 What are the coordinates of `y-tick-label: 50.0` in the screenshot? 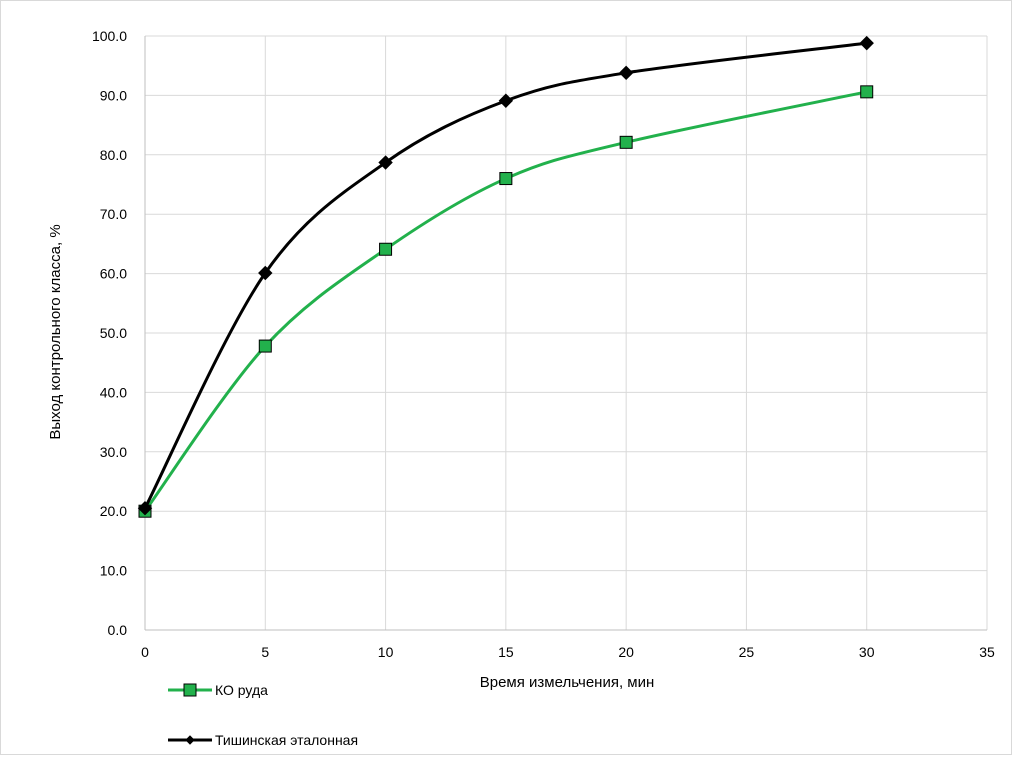 It's located at (113, 333).